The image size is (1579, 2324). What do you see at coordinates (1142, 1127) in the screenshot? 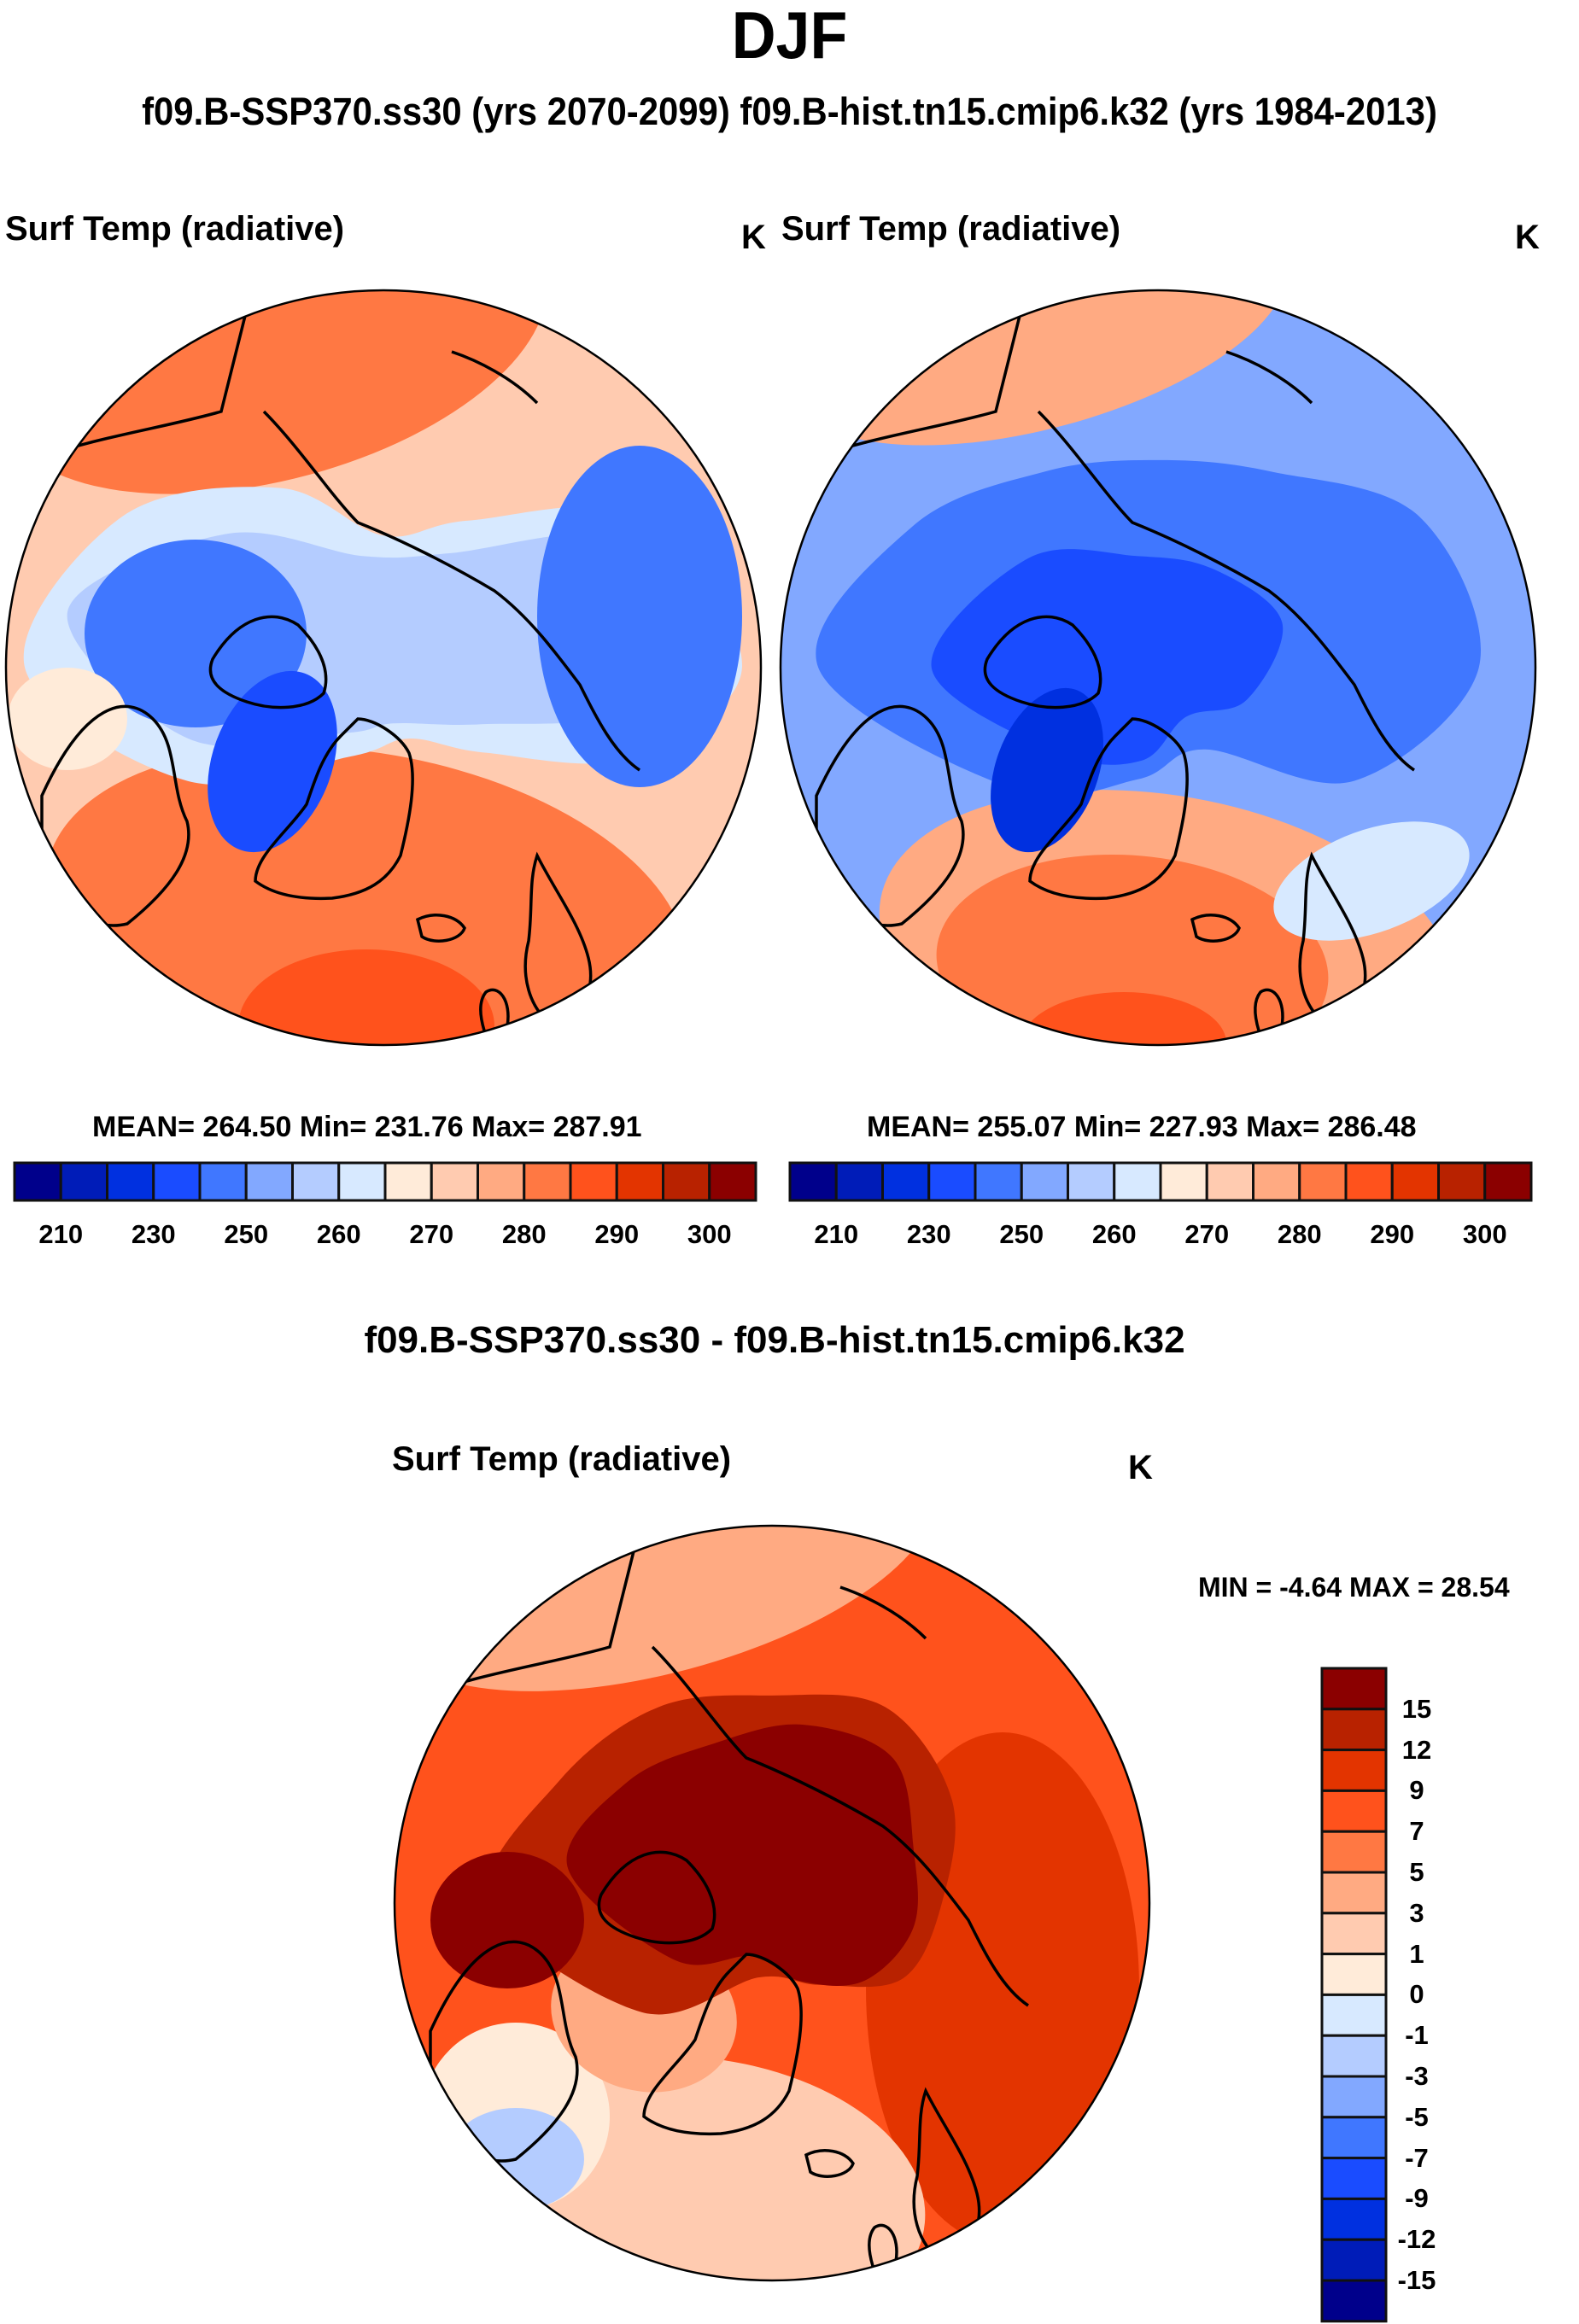
I see `panel2-stats: MEAN= 255.07 Min= 227.93 Max= 286.48` at bounding box center [1142, 1127].